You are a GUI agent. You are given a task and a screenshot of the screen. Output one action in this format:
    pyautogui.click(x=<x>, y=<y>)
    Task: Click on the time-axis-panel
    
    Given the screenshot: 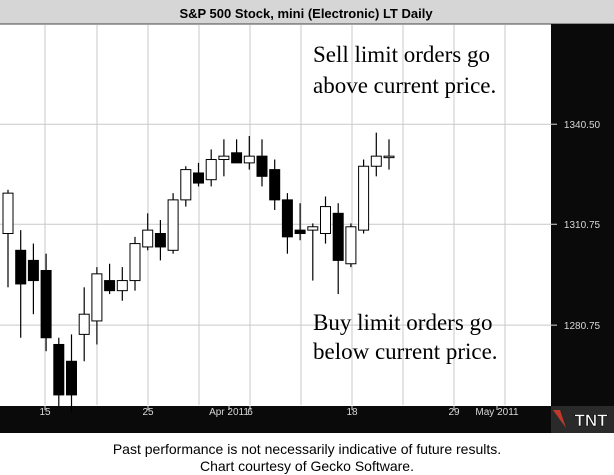 What is the action you would take?
    pyautogui.click(x=307, y=419)
    